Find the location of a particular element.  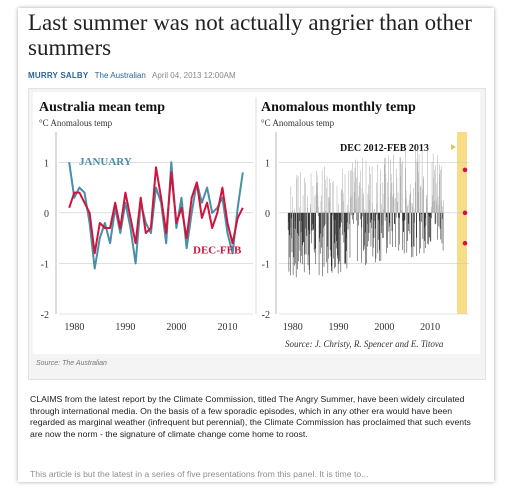

chart2-xtick: 1990 is located at coordinates (339, 327).